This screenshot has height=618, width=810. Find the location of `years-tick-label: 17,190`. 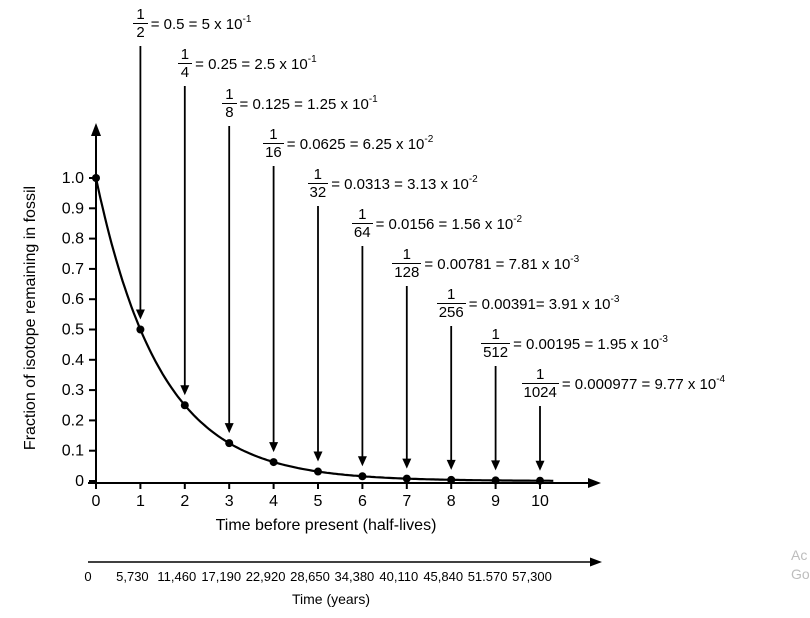

years-tick-label: 17,190 is located at coordinates (221, 576).